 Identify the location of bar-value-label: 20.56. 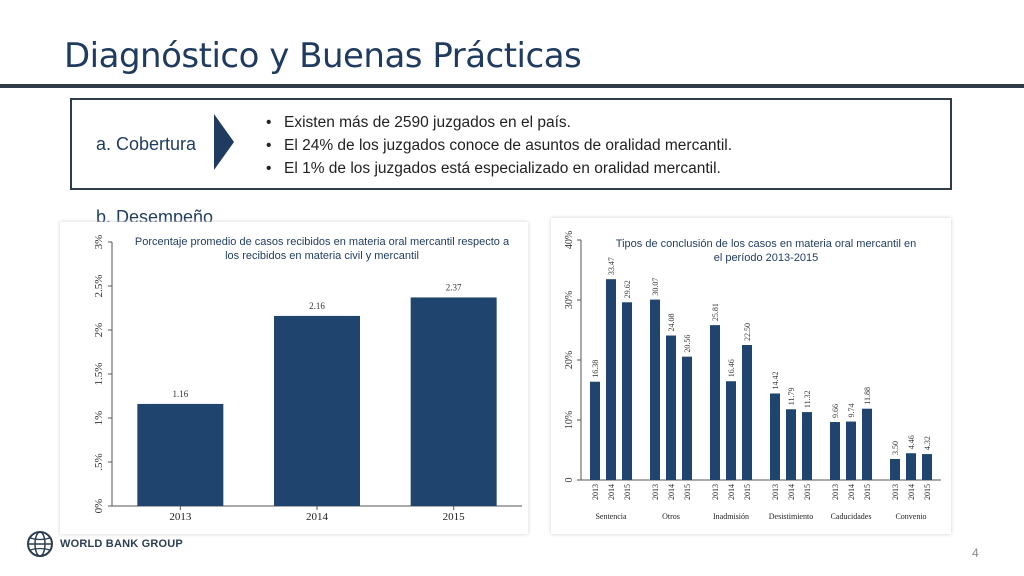
(687, 344).